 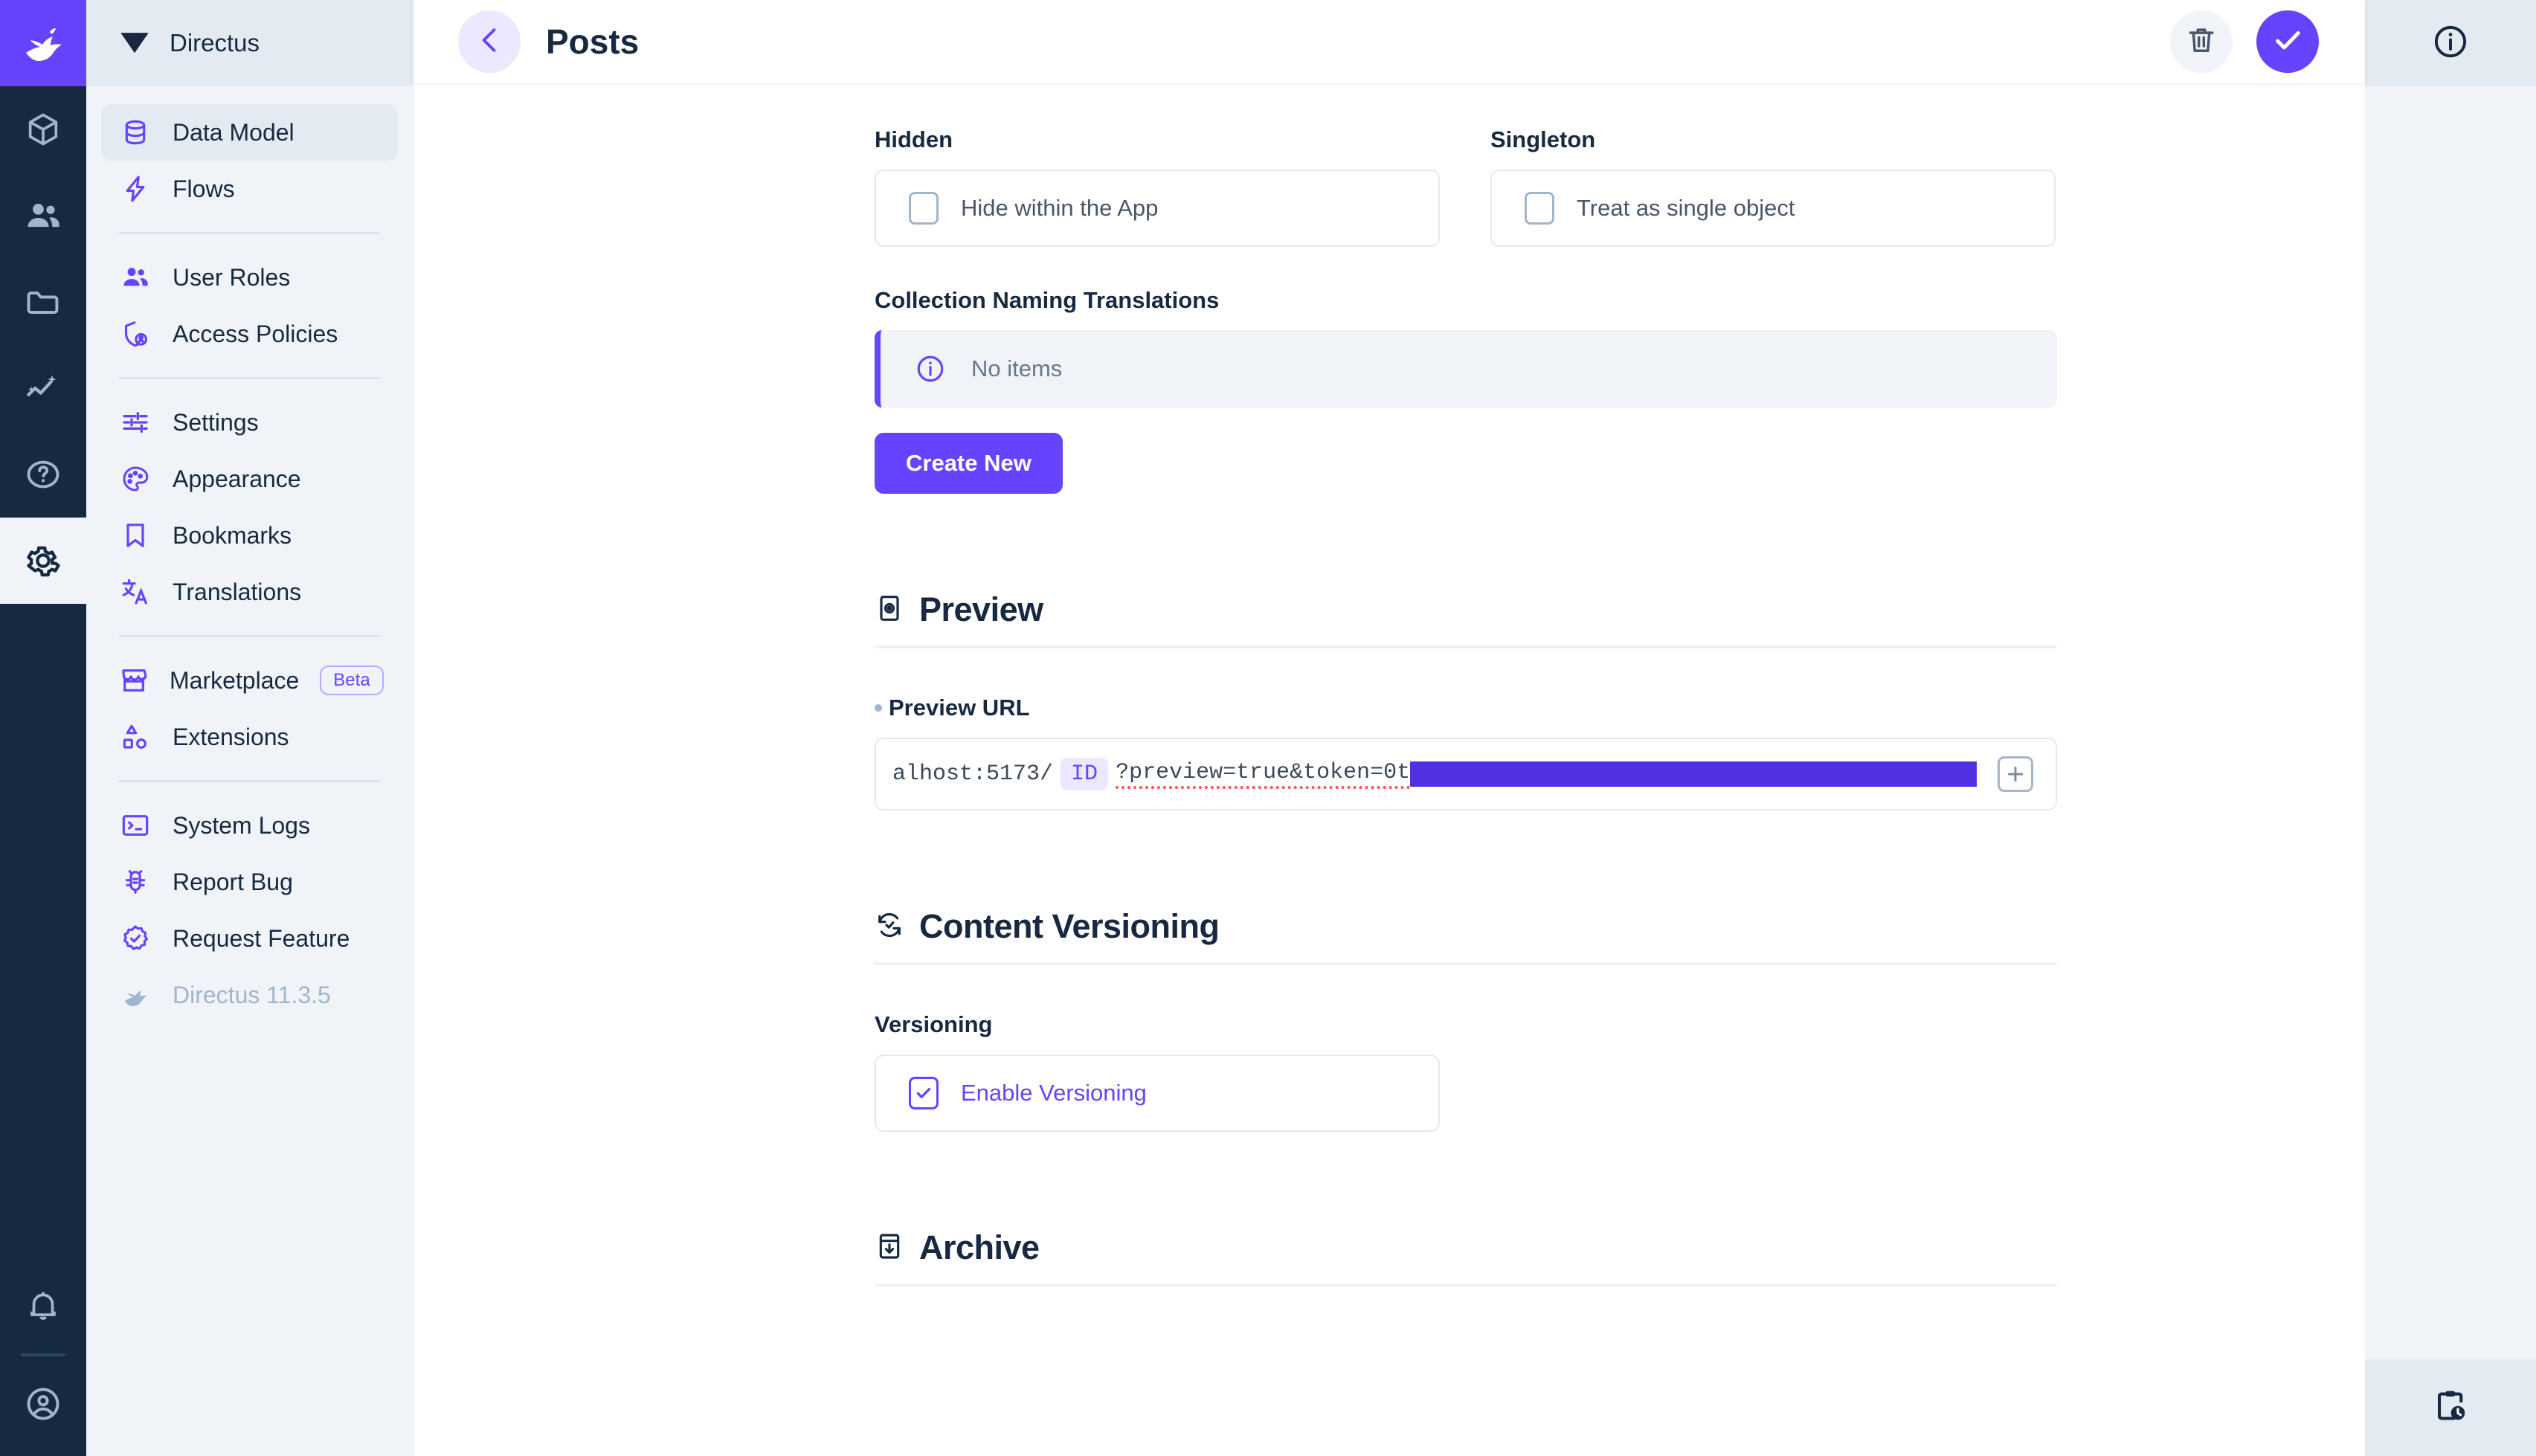 I want to click on create-new-button: Create New, so click(x=969, y=464).